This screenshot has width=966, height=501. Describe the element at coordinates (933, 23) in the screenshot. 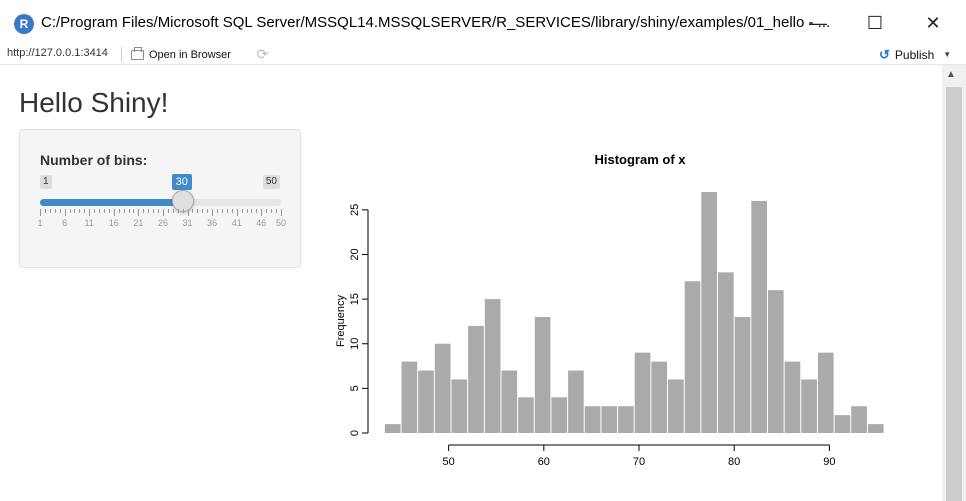

I see `close-button: ✕` at that location.